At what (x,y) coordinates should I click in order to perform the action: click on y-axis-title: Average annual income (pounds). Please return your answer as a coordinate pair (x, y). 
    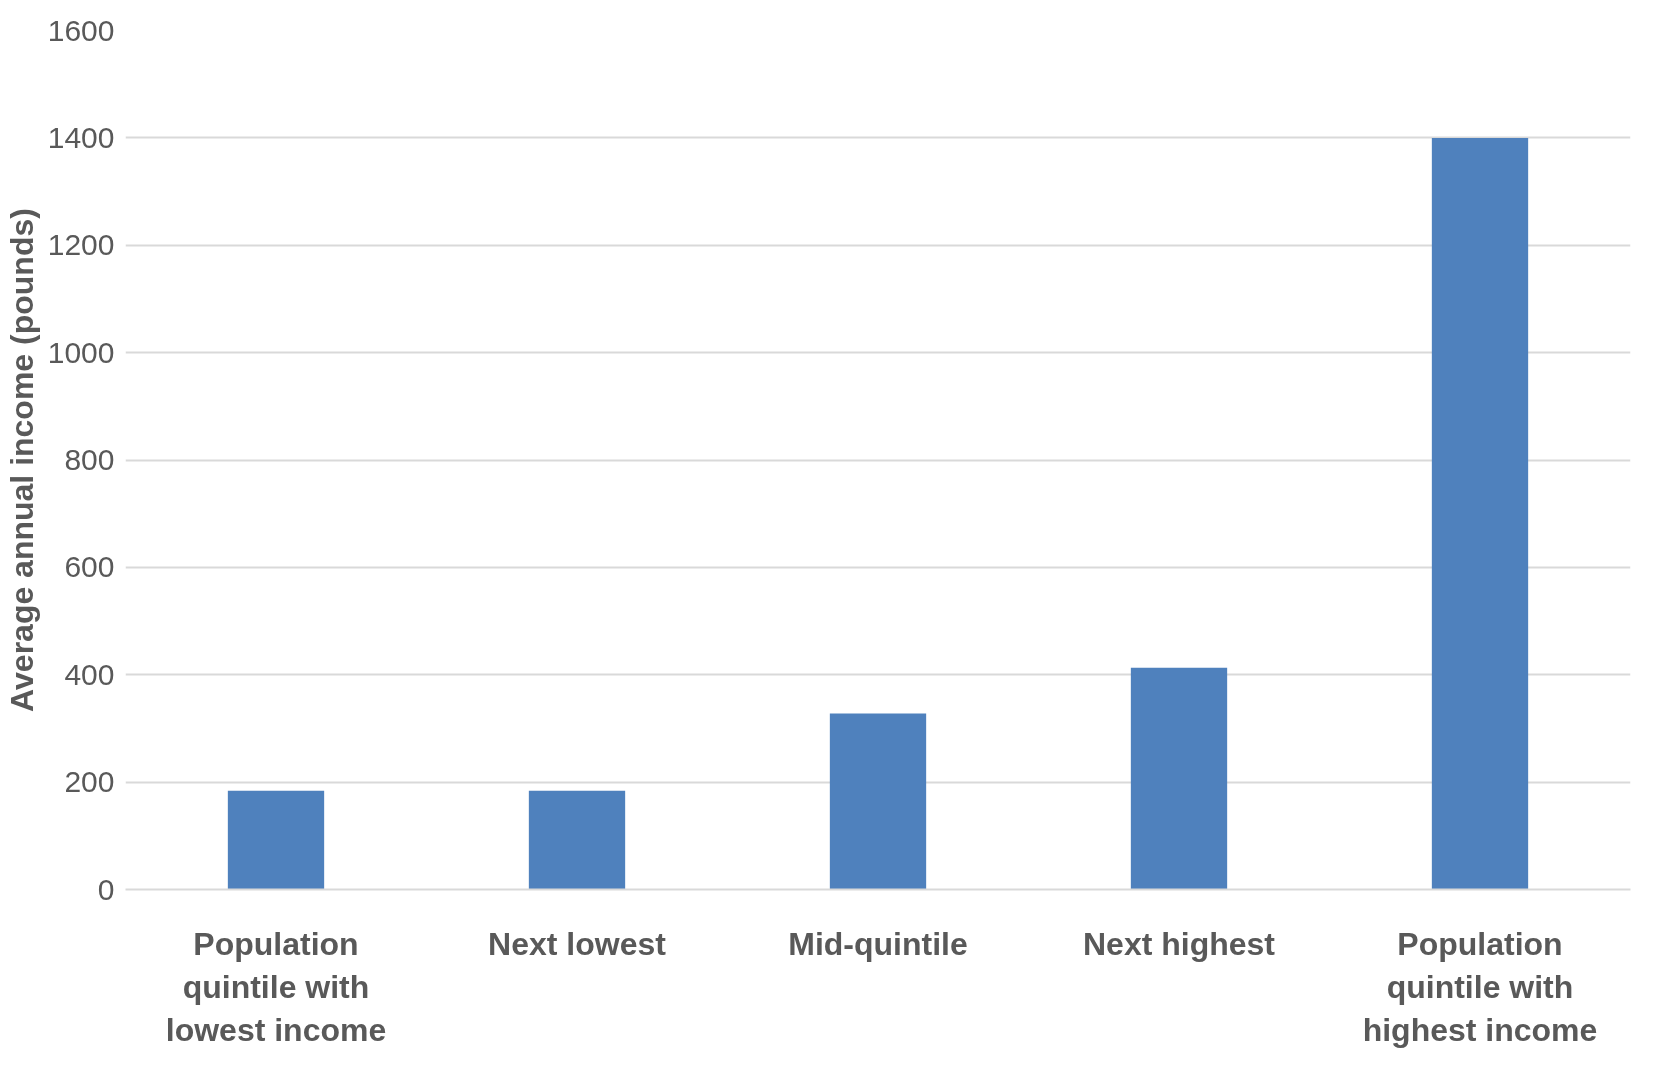
    Looking at the image, I should click on (21, 460).